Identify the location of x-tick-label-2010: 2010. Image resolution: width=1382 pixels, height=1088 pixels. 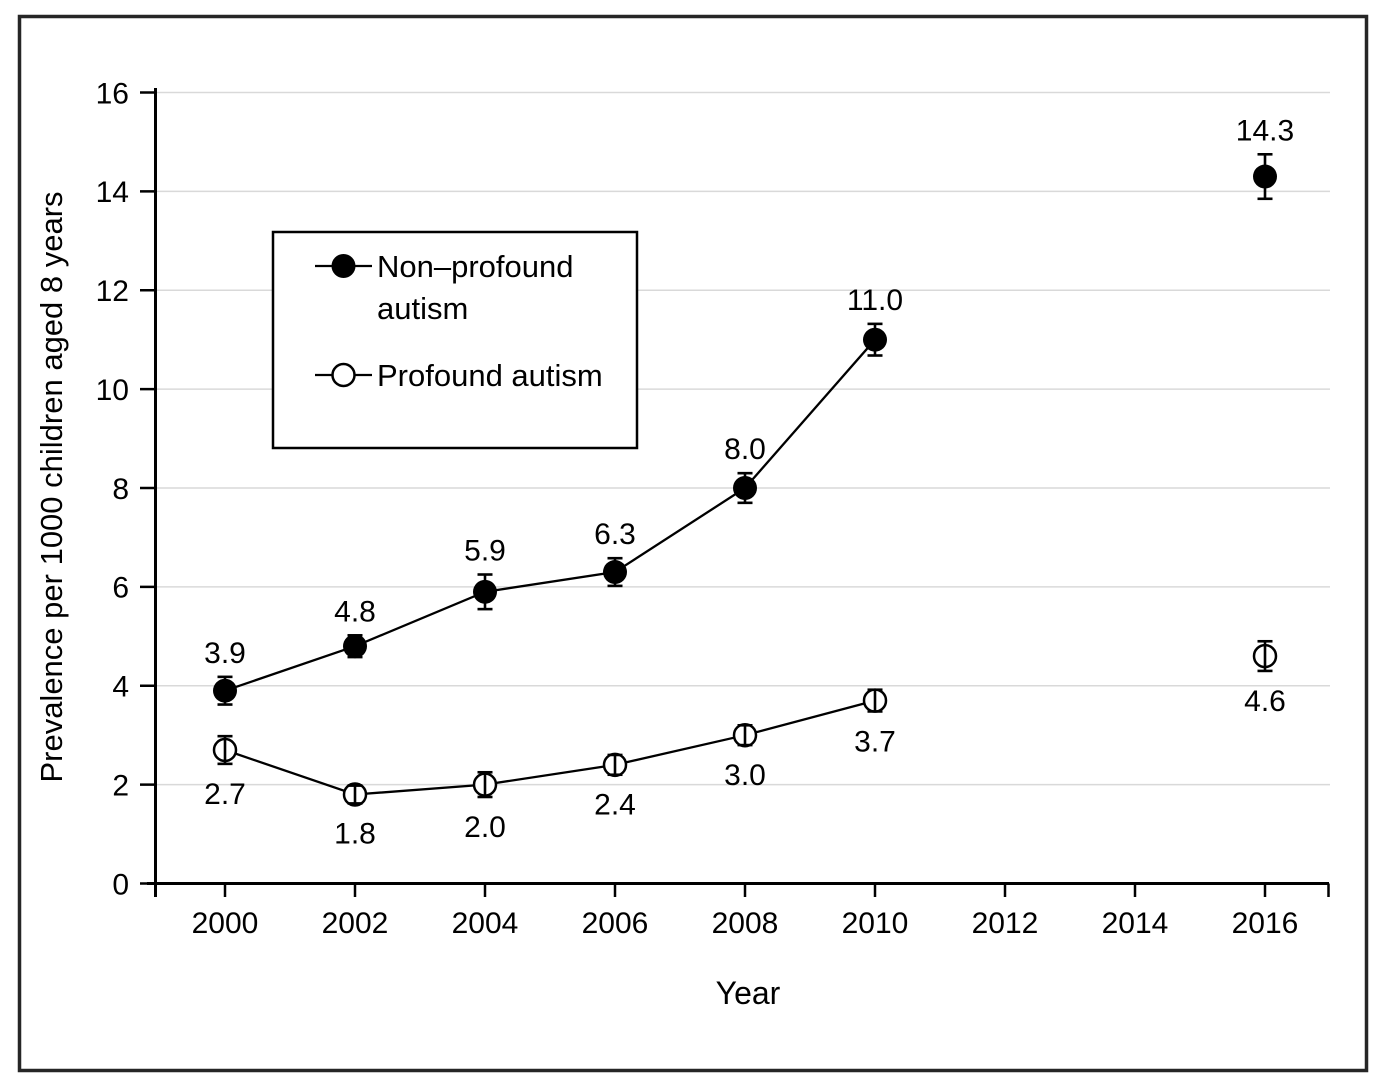
(875, 923).